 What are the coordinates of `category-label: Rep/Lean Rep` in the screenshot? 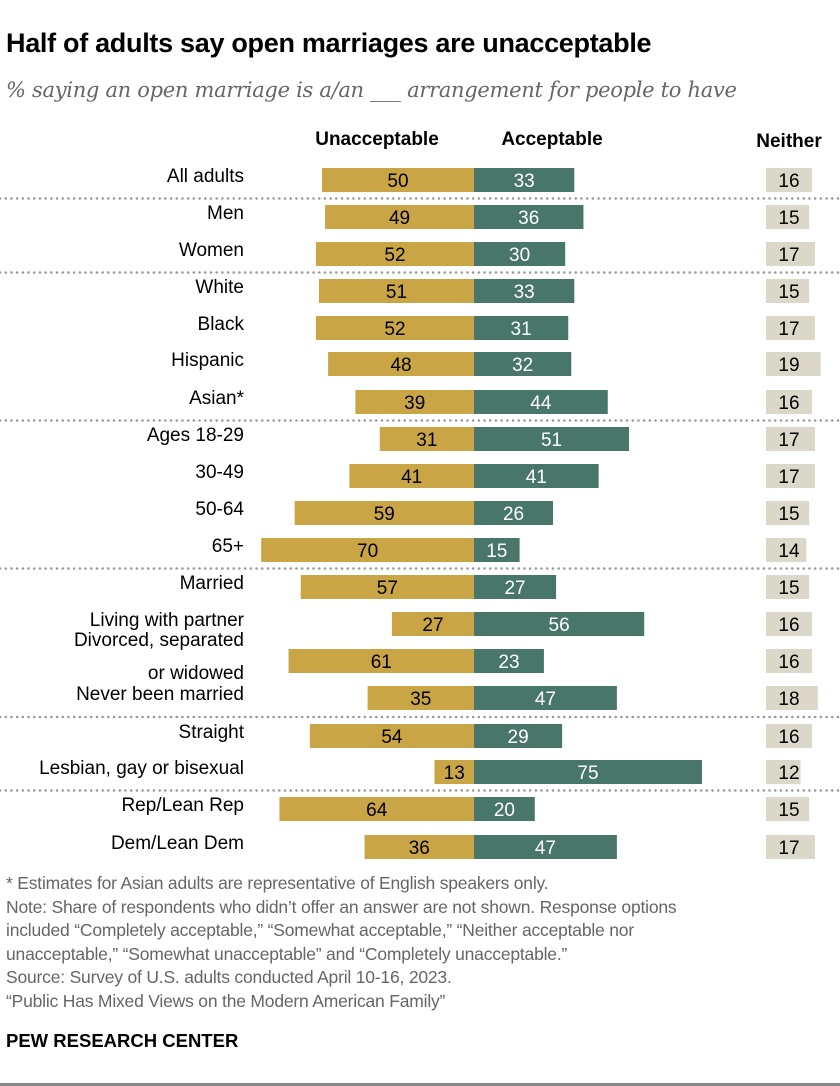 It's located at (182, 805).